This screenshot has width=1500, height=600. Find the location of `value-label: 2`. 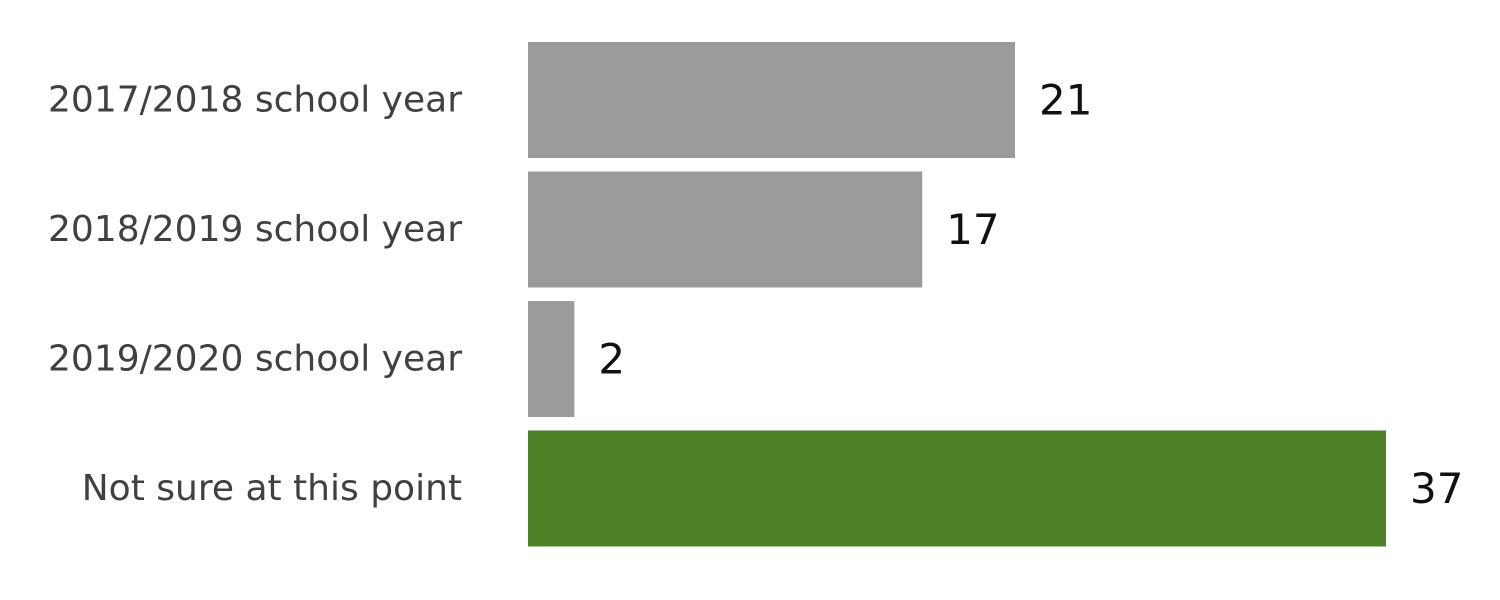

value-label: 2 is located at coordinates (611, 359).